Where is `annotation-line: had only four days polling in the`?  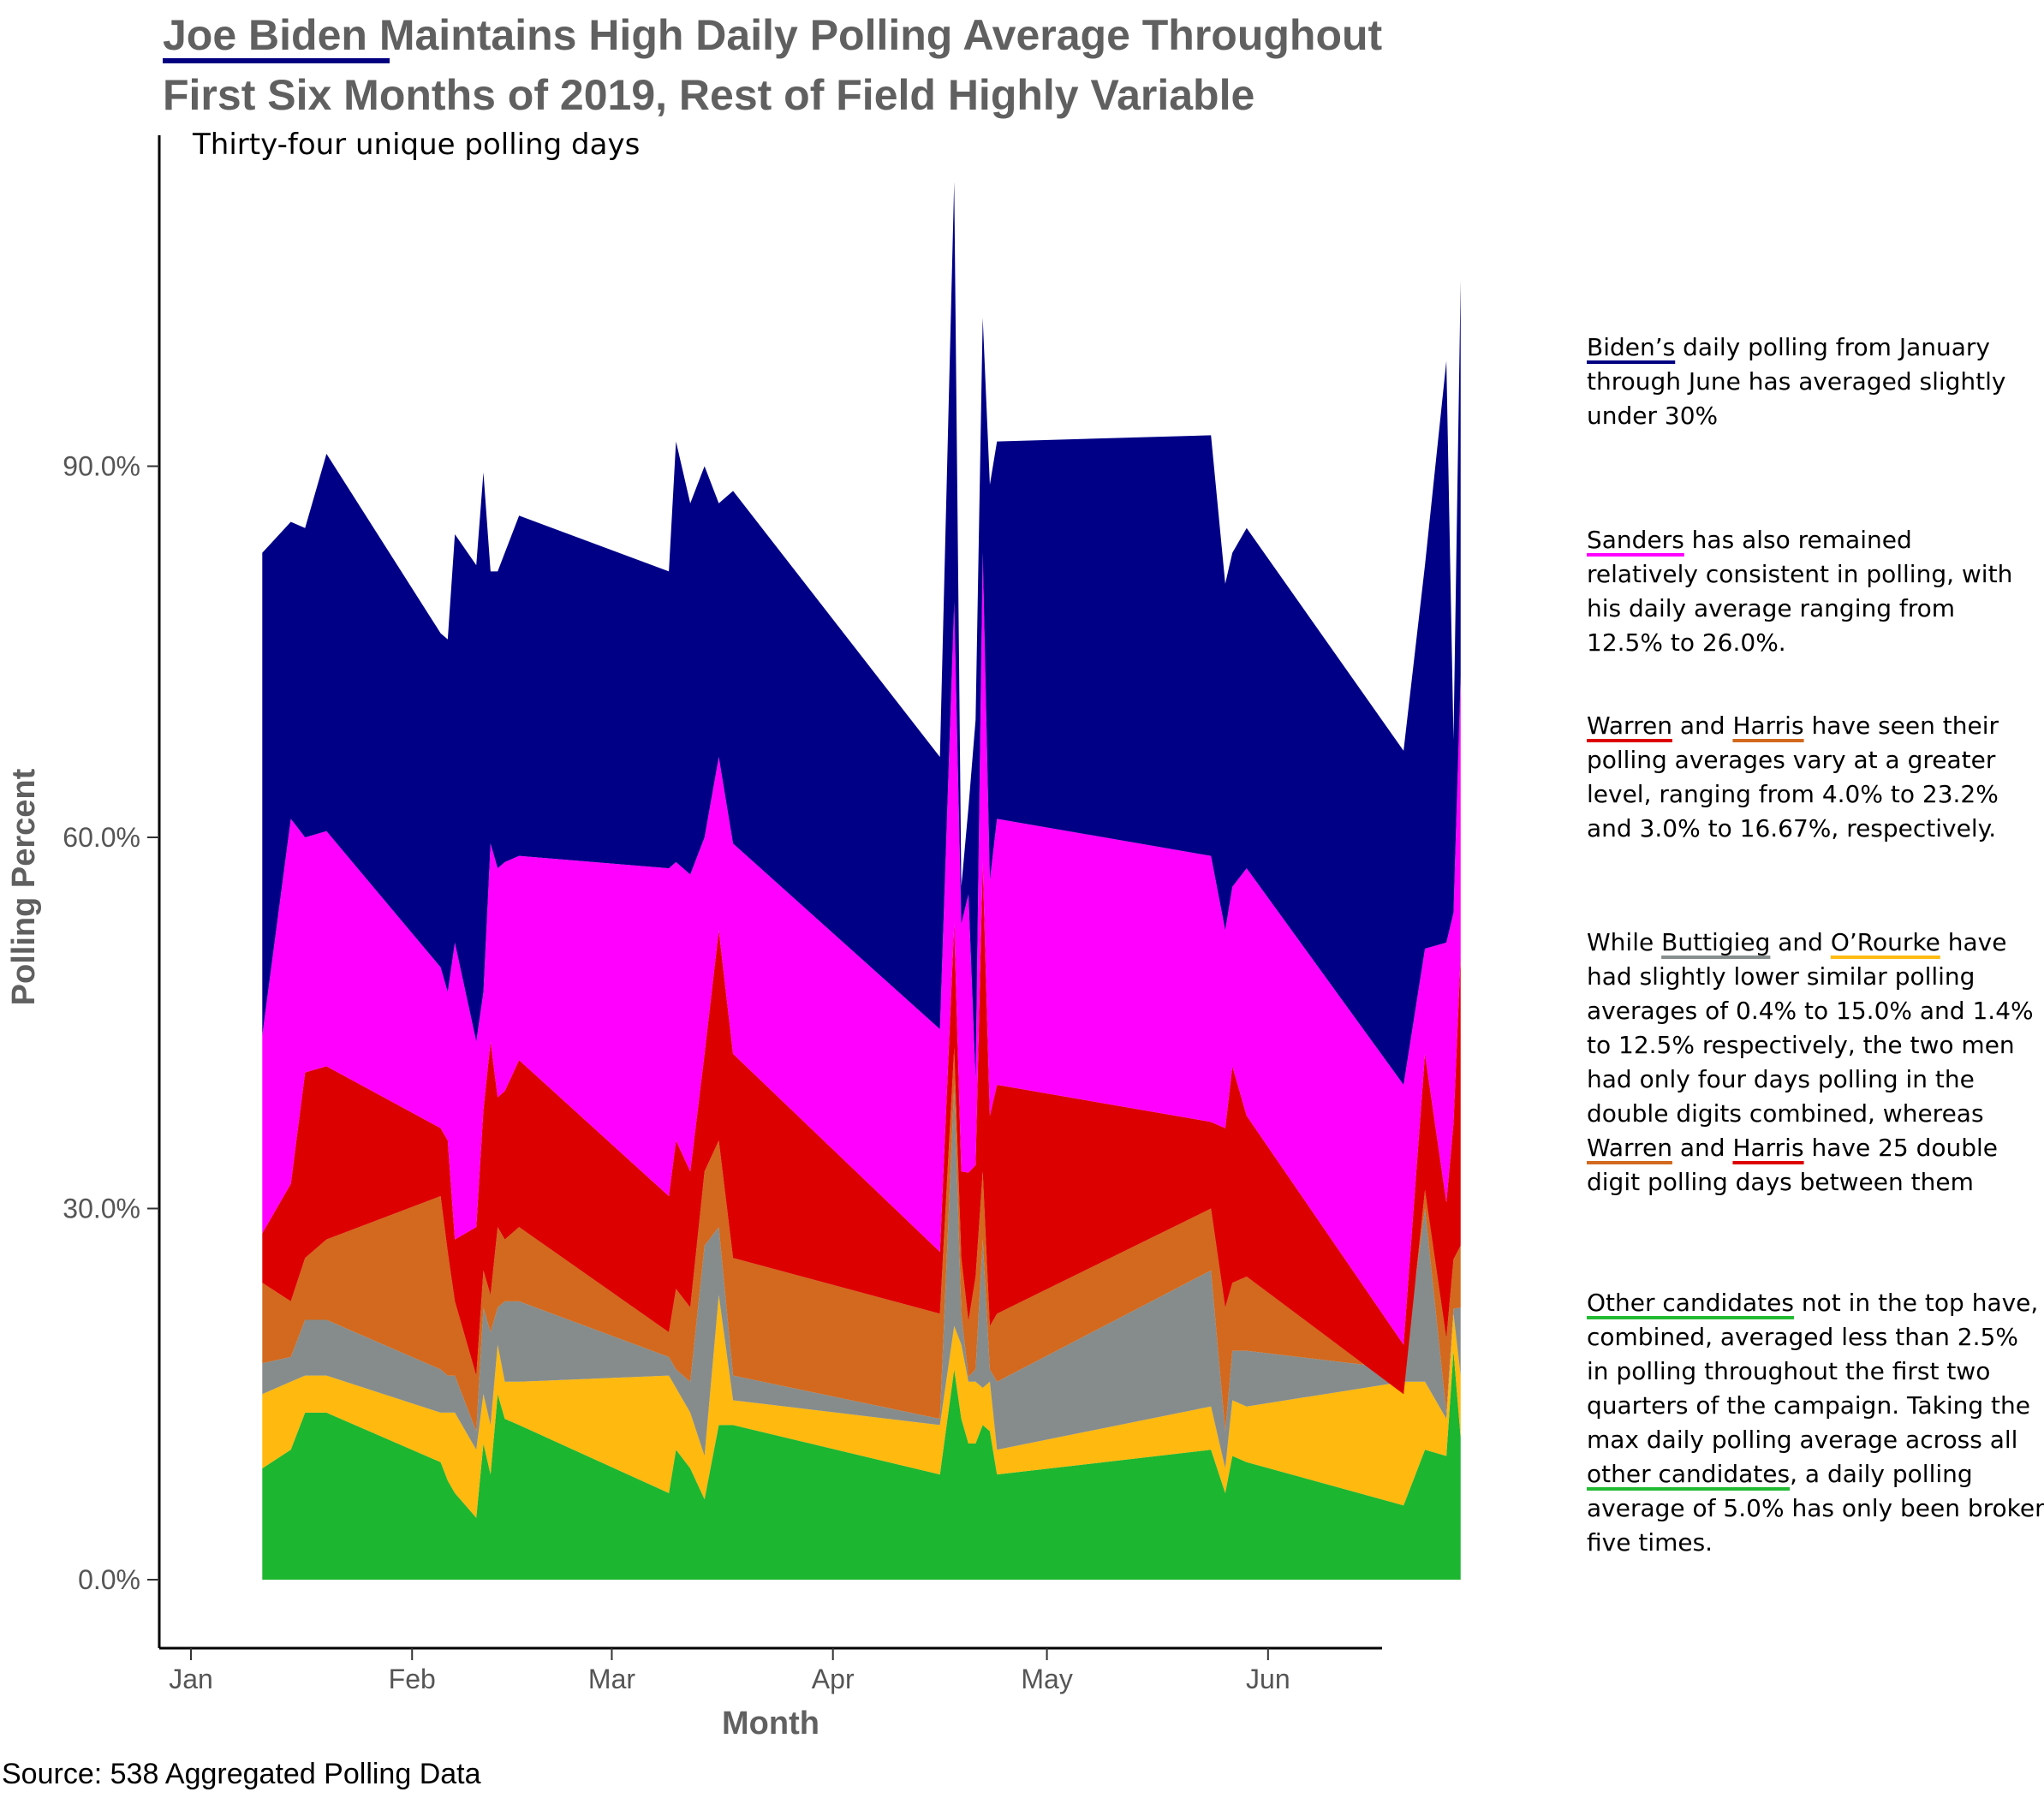 annotation-line: had only four days polling in the is located at coordinates (1781, 1079).